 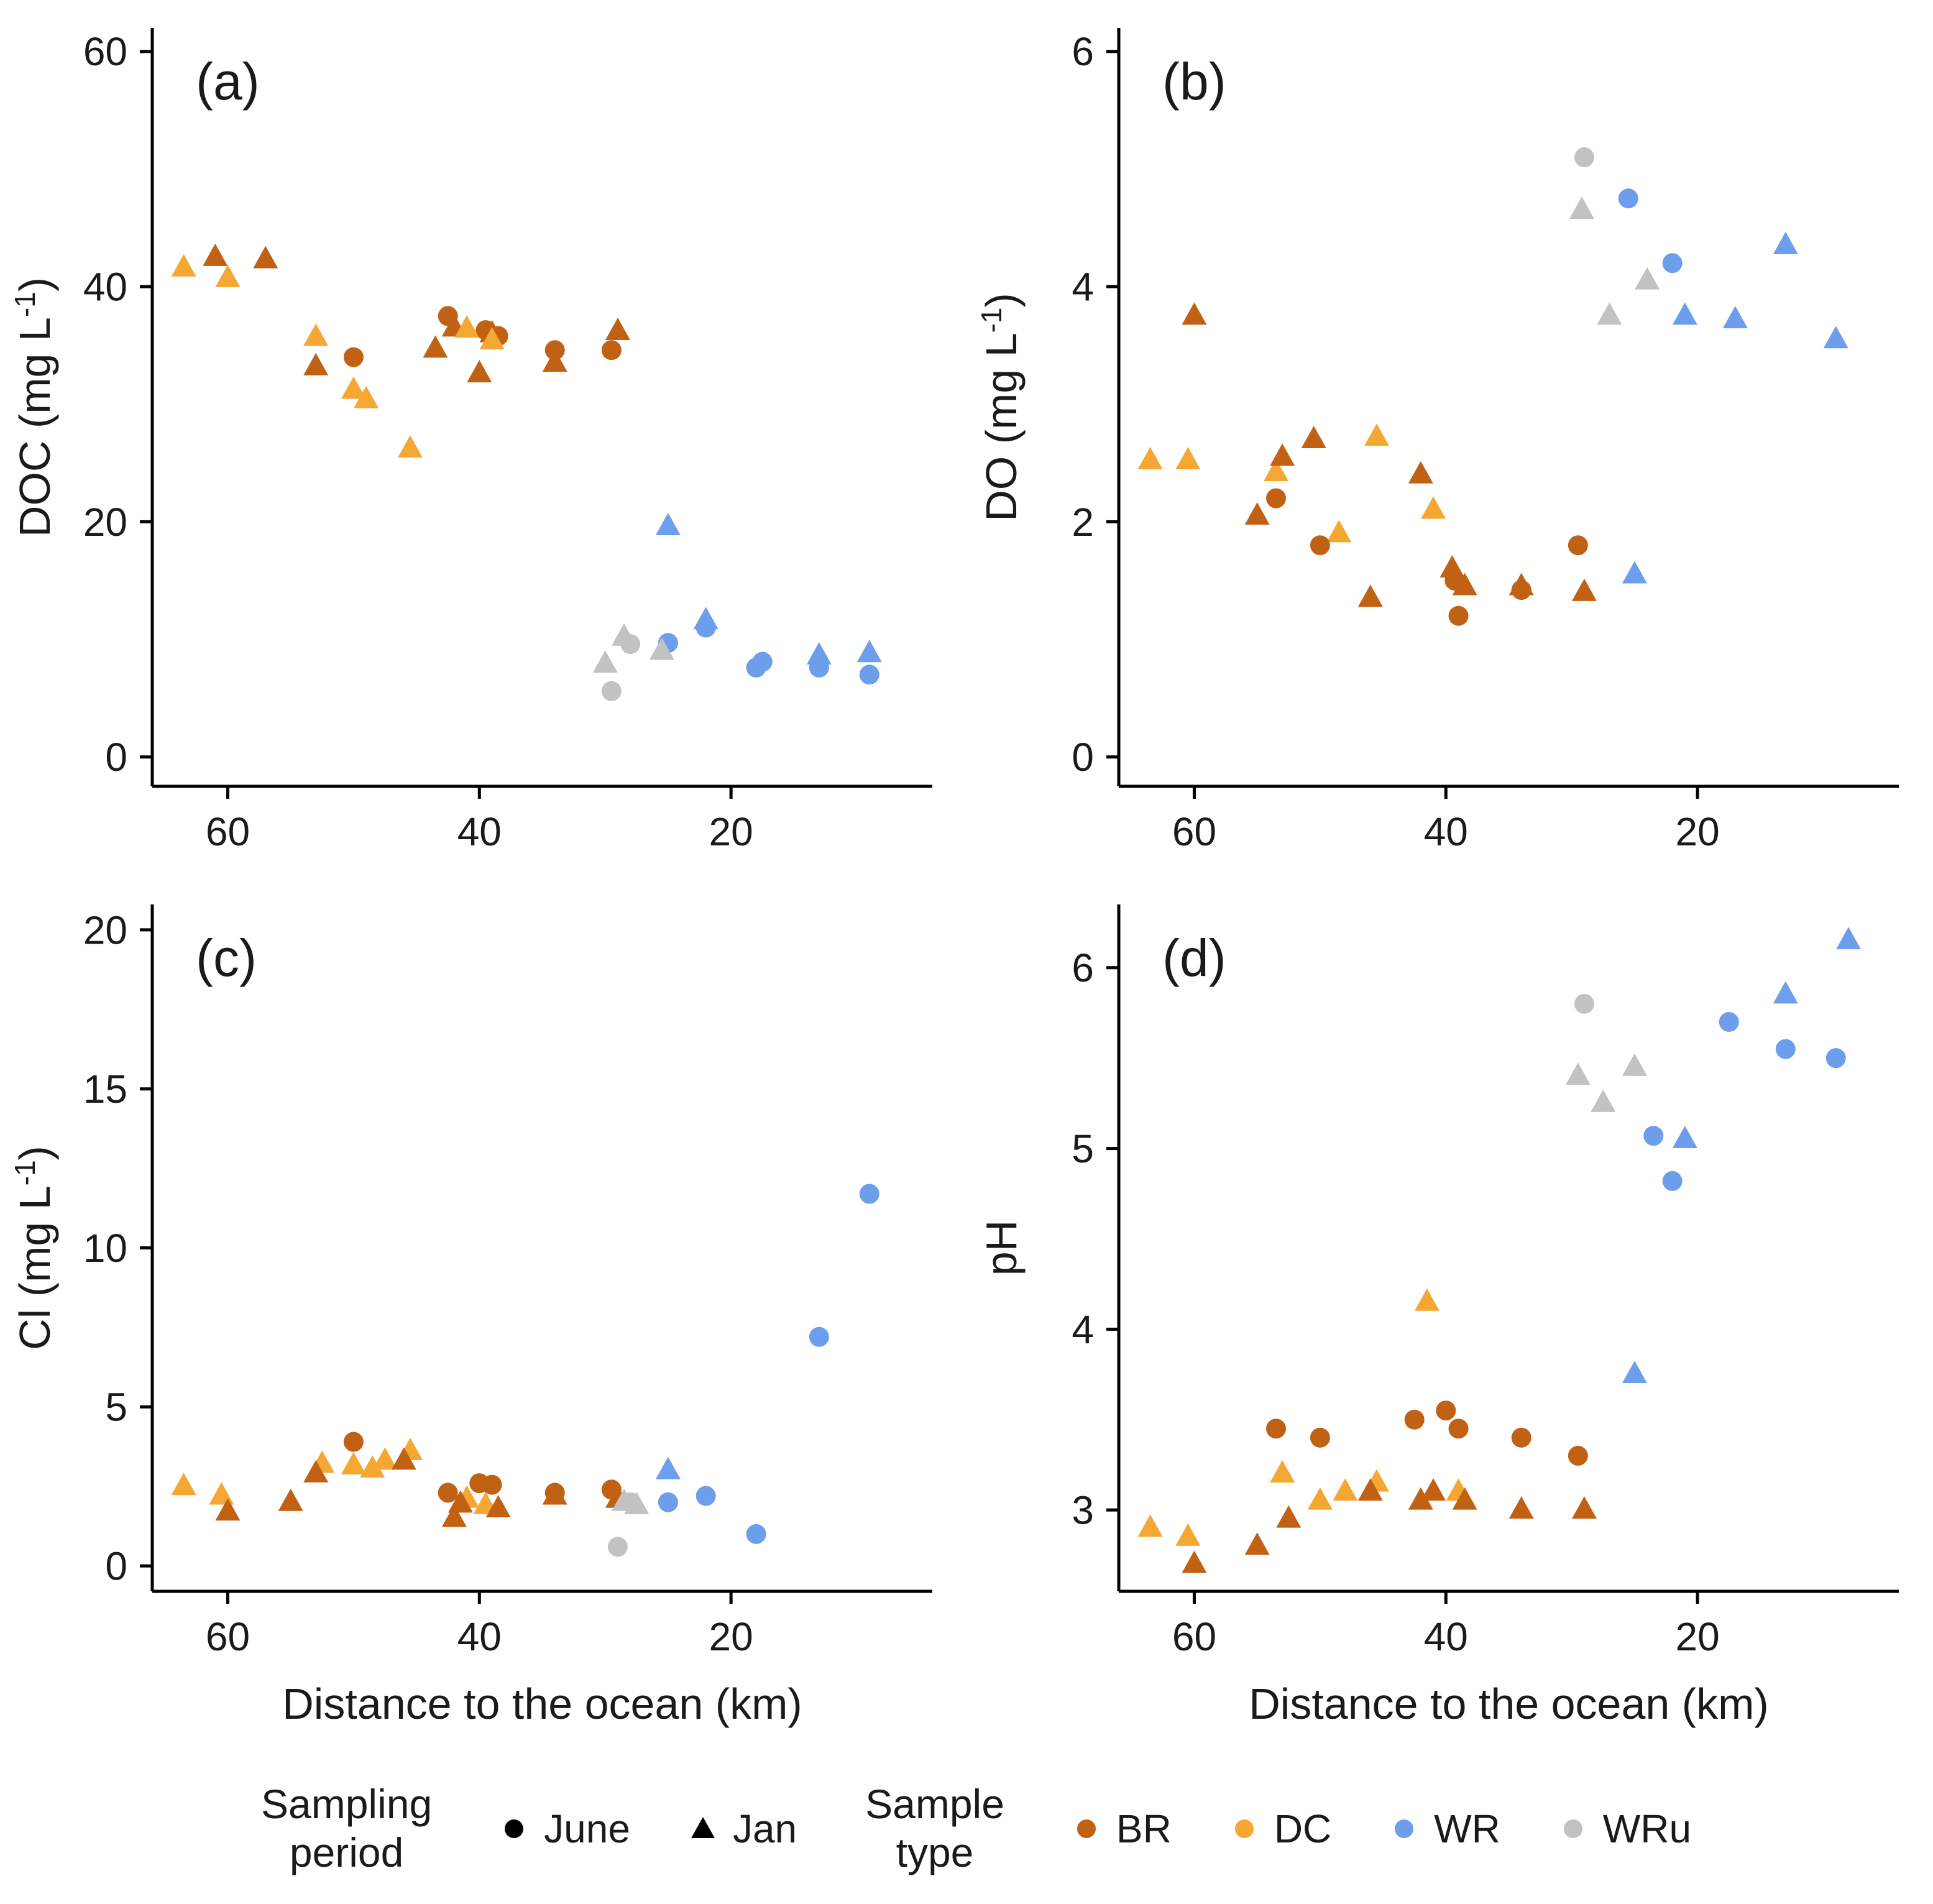 What do you see at coordinates (1508, 1704) in the screenshot?
I see `x-axis-title: Distance to the ocean (km)` at bounding box center [1508, 1704].